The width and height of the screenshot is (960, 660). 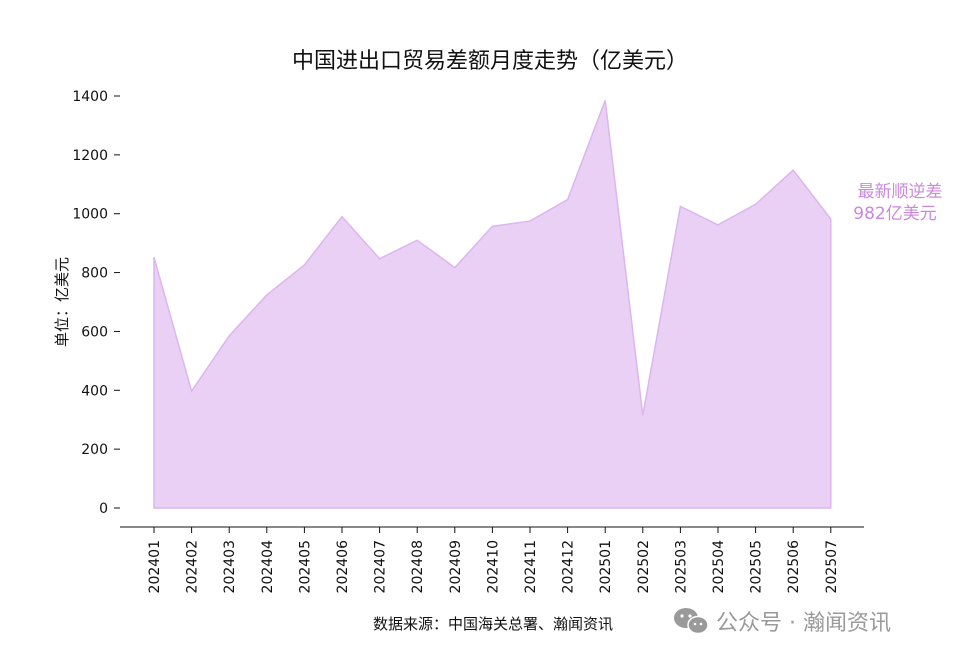 I want to click on y-tick-label: 400, so click(x=94, y=391).